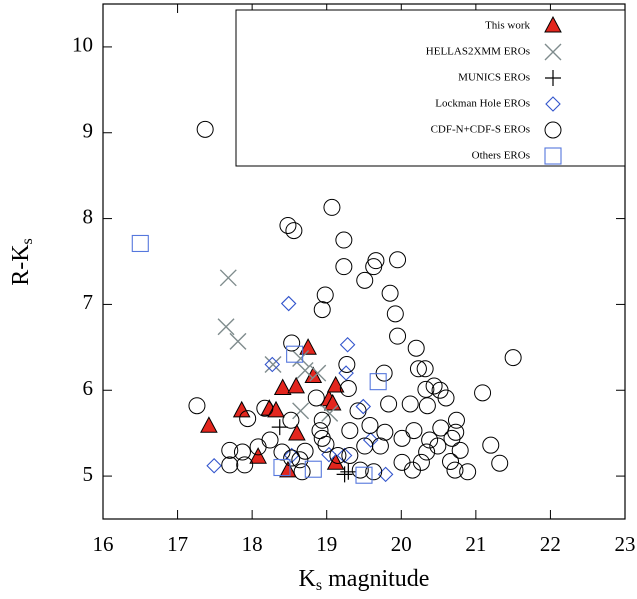 Image resolution: width=637 pixels, height=599 pixels. What do you see at coordinates (21, 265) in the screenshot?
I see `y-label-main: R-K` at bounding box center [21, 265].